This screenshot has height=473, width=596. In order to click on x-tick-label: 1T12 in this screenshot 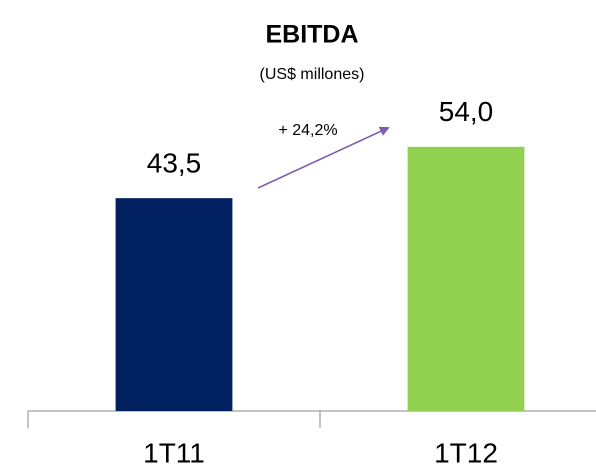, I will do `click(466, 452)`.